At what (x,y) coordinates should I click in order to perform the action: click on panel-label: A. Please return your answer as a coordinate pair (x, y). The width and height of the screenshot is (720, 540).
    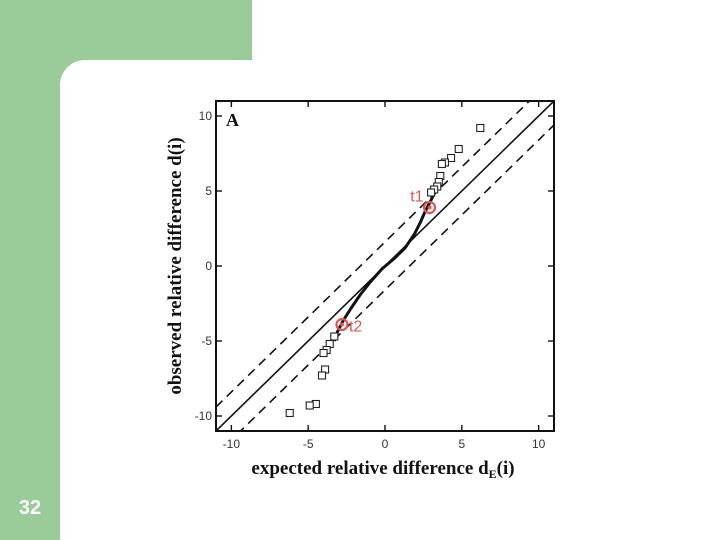
    Looking at the image, I should click on (232, 120).